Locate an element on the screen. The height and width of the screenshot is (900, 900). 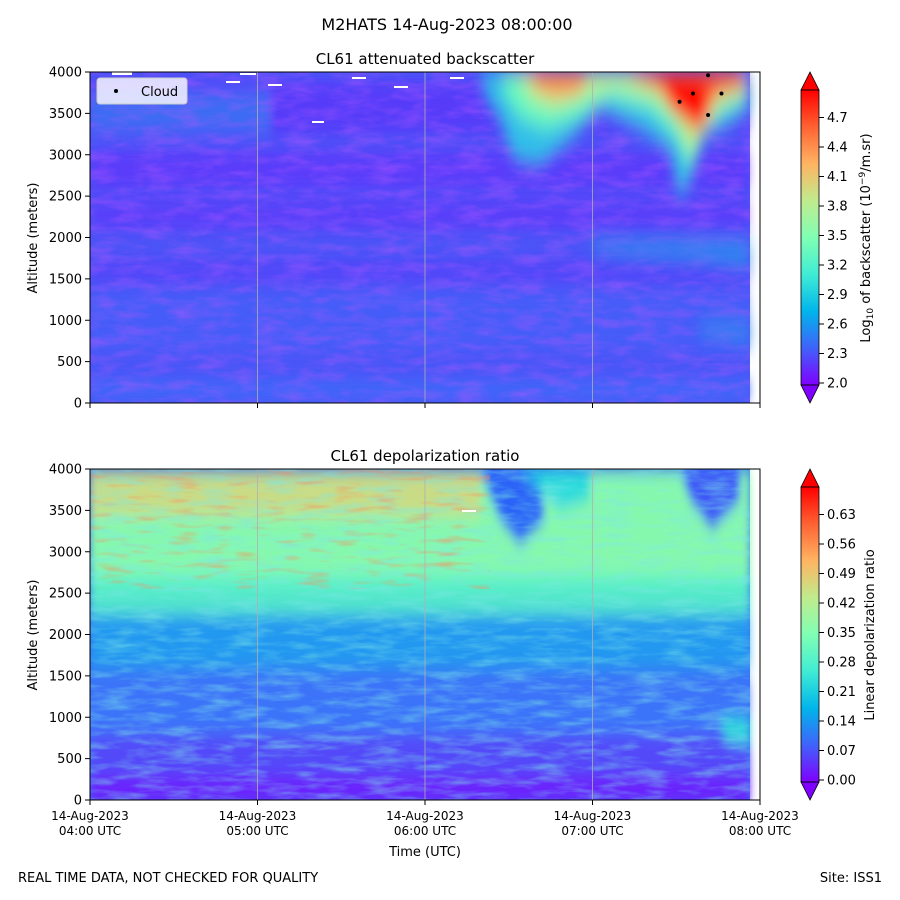
colorbar-tick-label: 3.8 is located at coordinates (837, 207).